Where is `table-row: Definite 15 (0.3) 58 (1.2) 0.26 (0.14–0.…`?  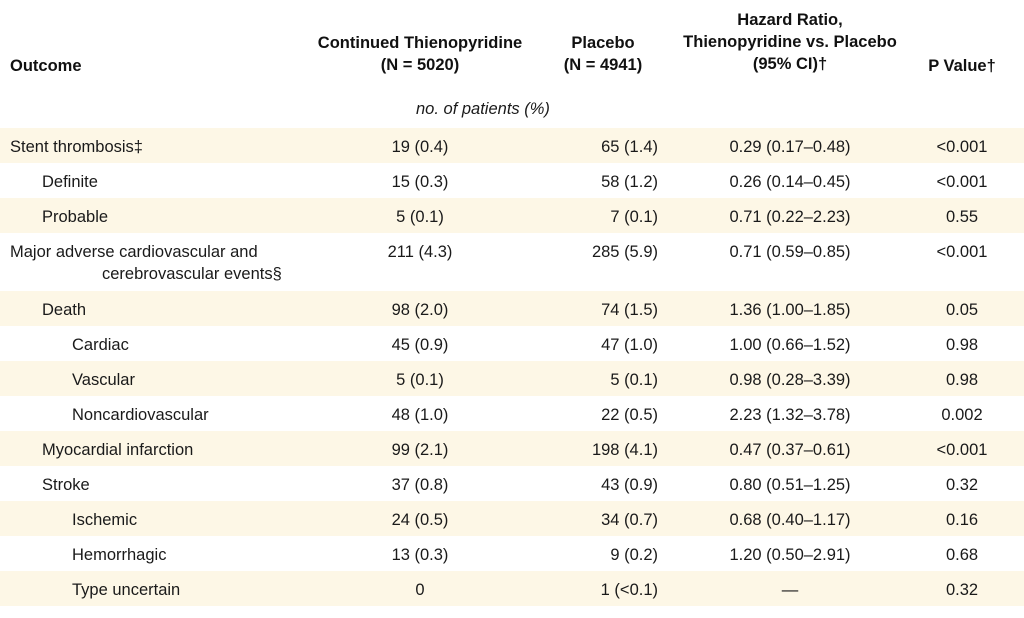 table-row: Definite 15 (0.3) 58 (1.2) 0.26 (0.14–0.… is located at coordinates (512, 180).